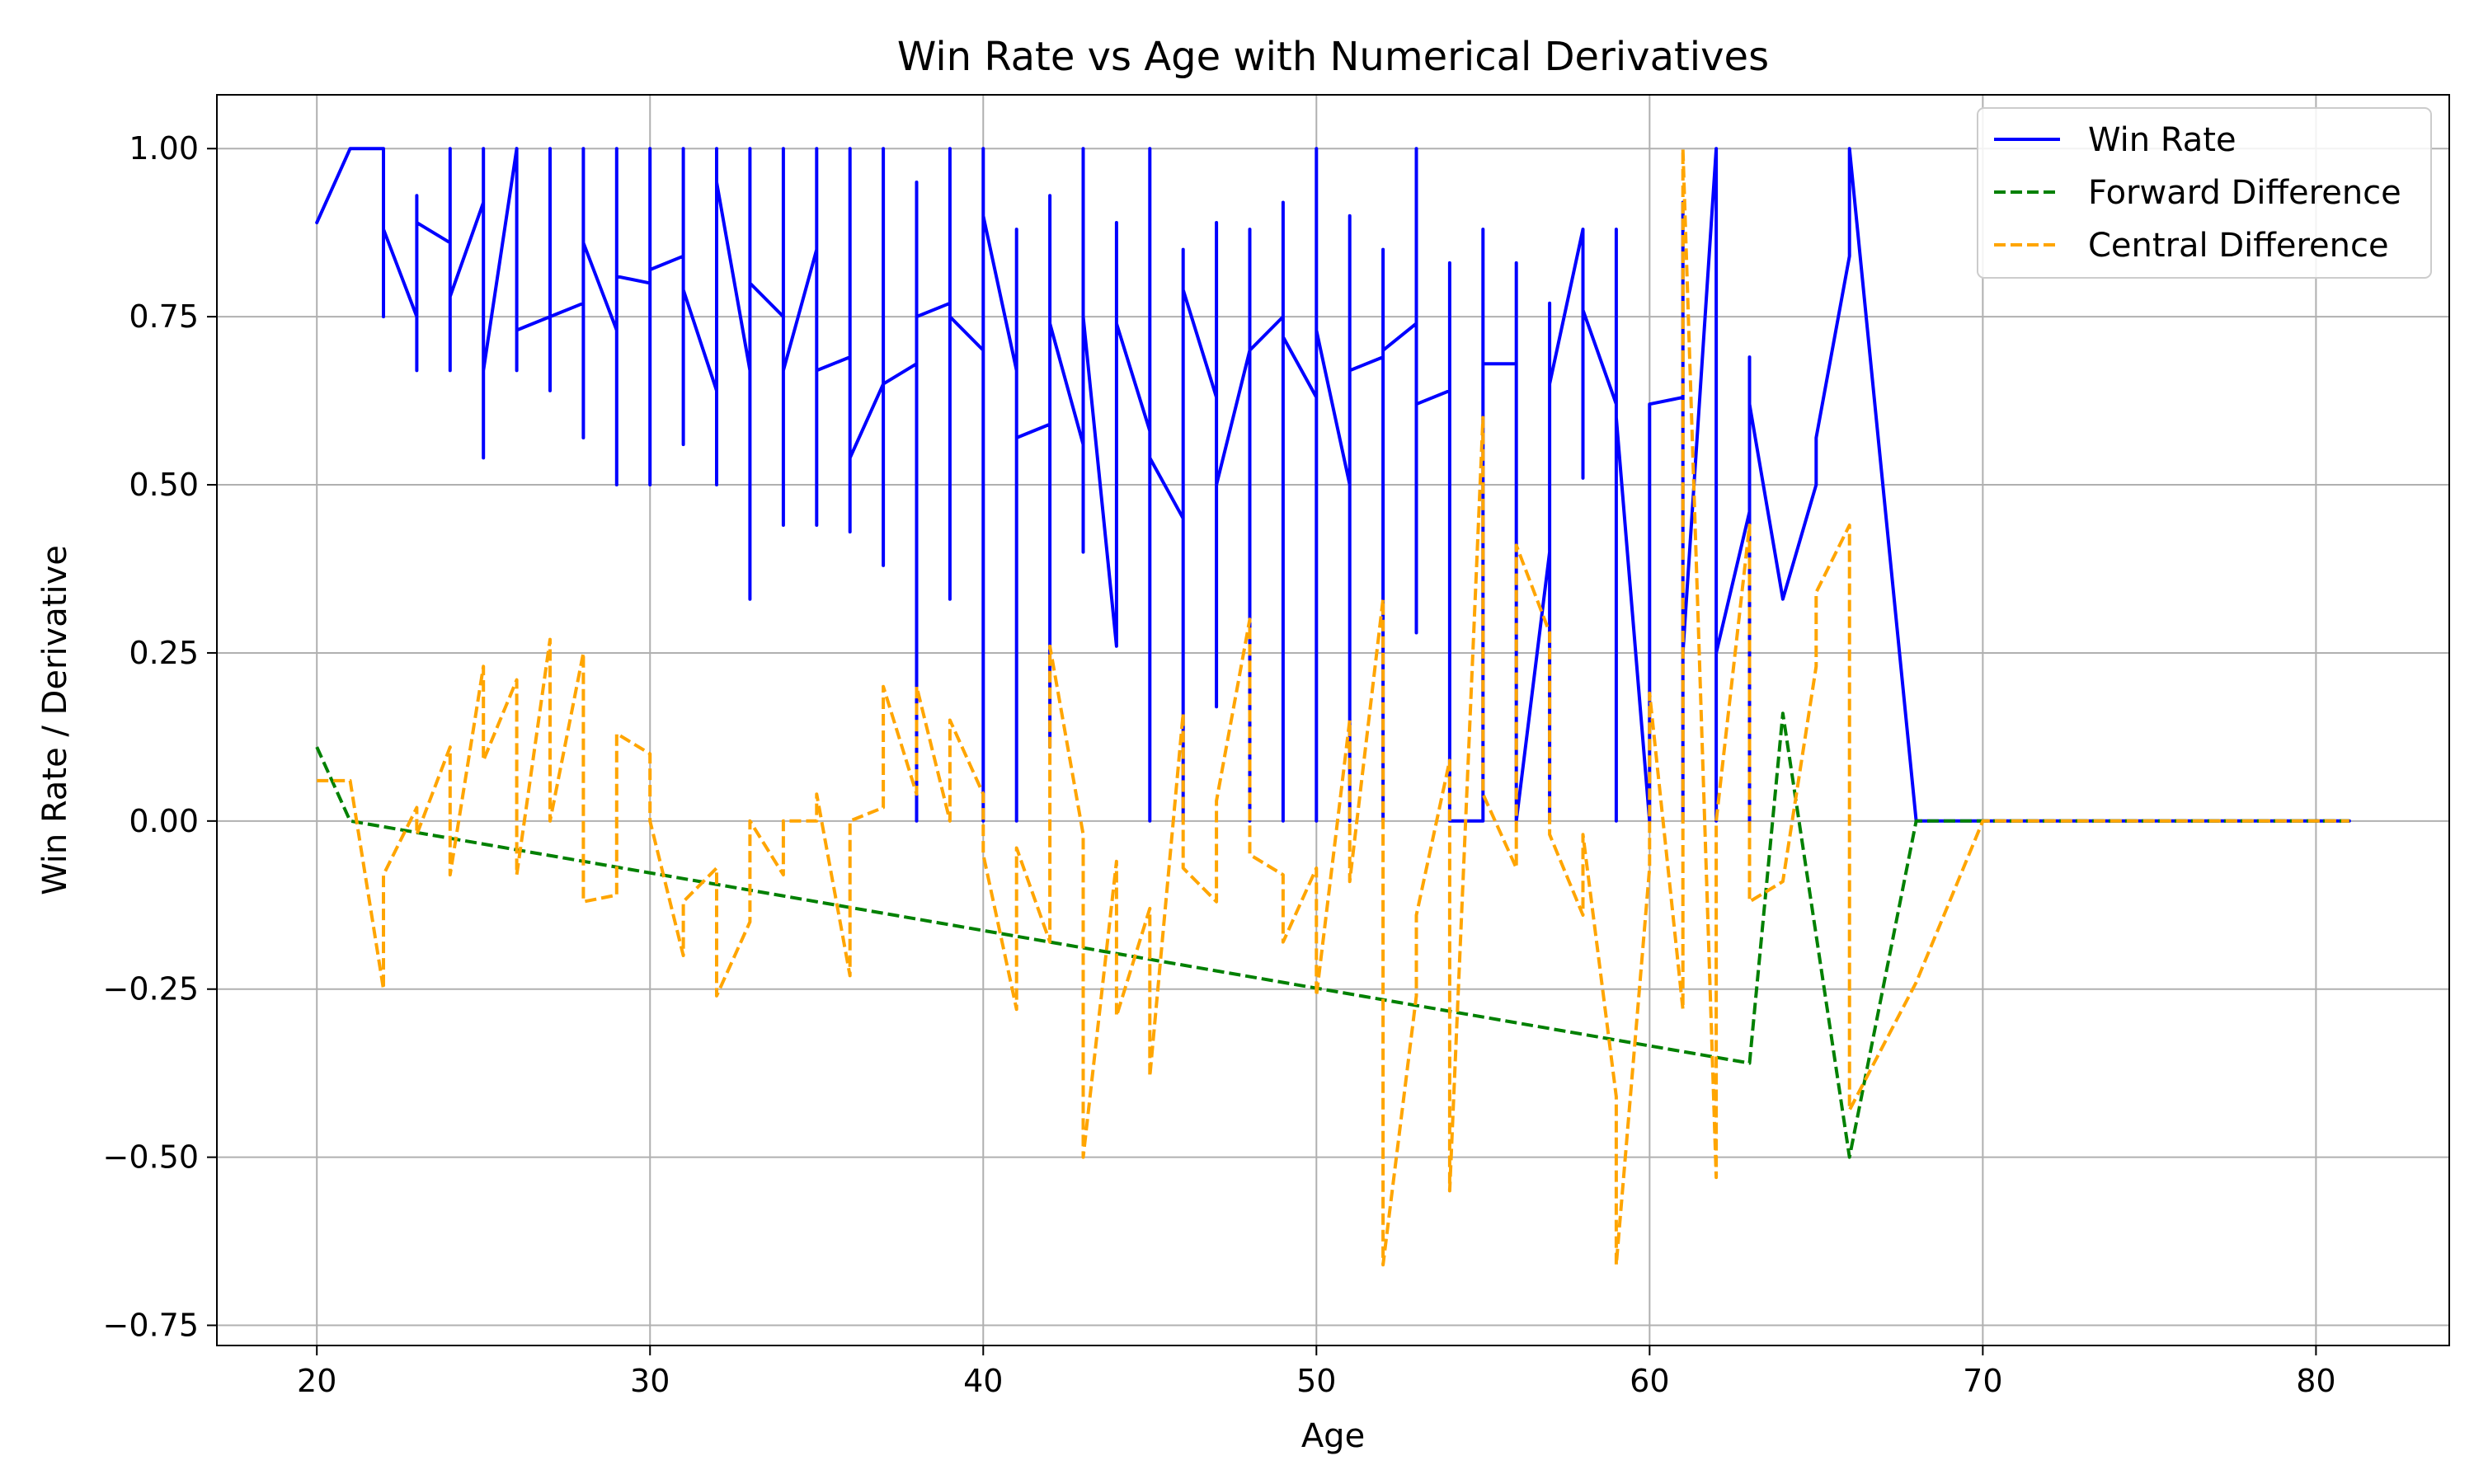 The image size is (2474, 1484). What do you see at coordinates (2162, 140) in the screenshot?
I see `legend-label: Win Rate` at bounding box center [2162, 140].